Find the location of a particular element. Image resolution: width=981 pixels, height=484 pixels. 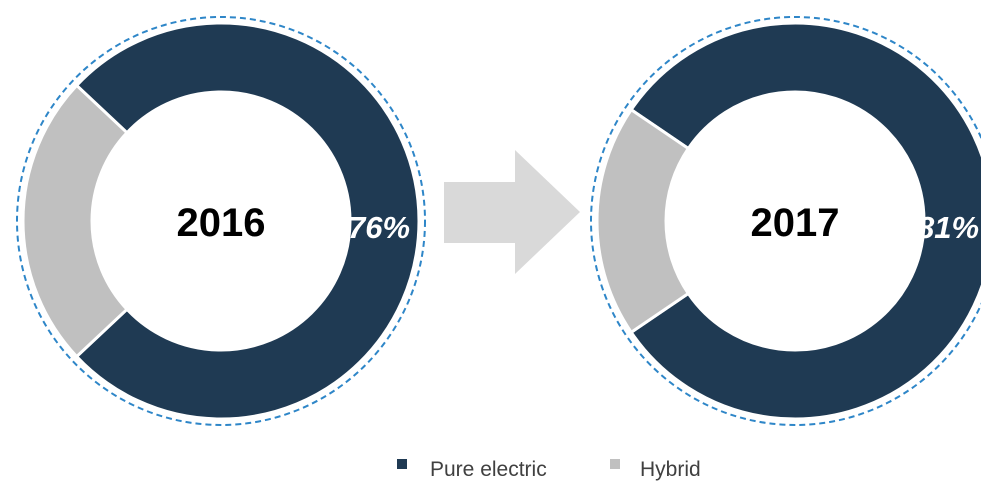

hybrid-slice-2017 is located at coordinates (643, 221).